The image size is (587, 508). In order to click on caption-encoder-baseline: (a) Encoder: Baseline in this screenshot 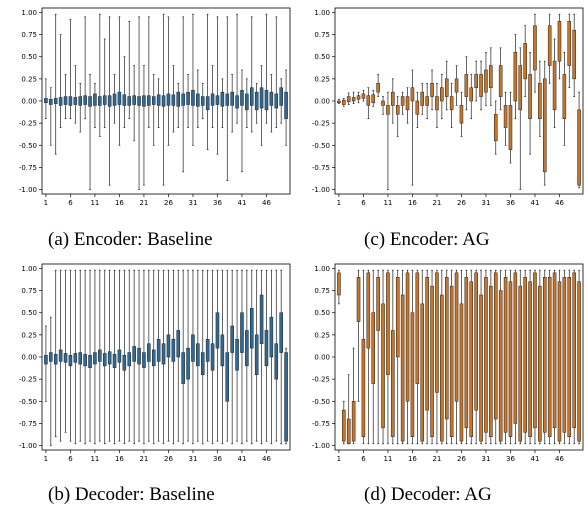, I will do `click(130, 239)`.